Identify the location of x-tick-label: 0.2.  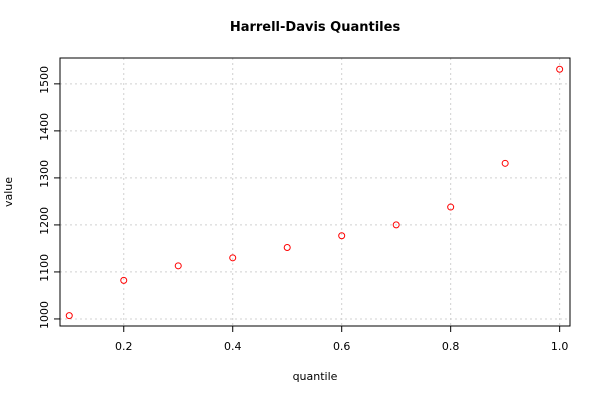
(124, 346).